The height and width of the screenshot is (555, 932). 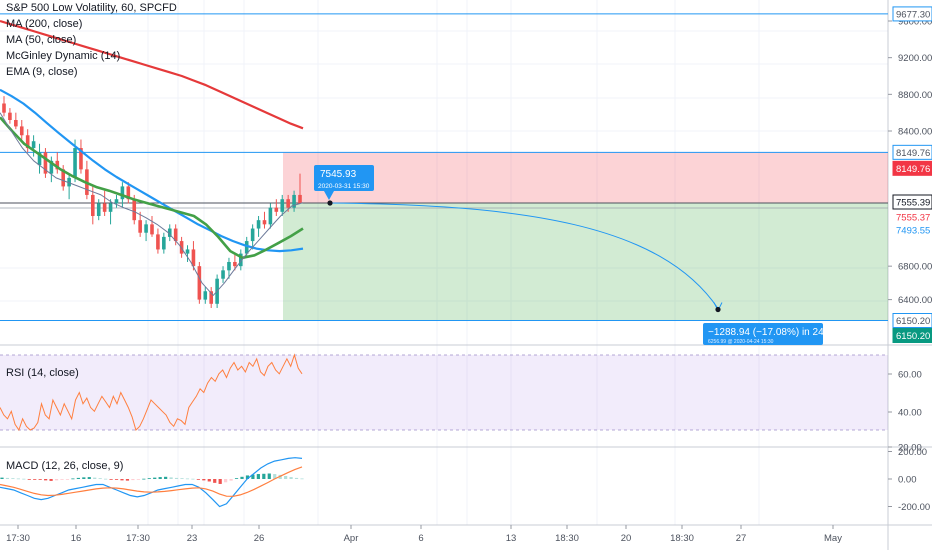 What do you see at coordinates (91, 8) in the screenshot?
I see `symbol-title: S&P 500 Low Volatility, 60, SPCFD` at bounding box center [91, 8].